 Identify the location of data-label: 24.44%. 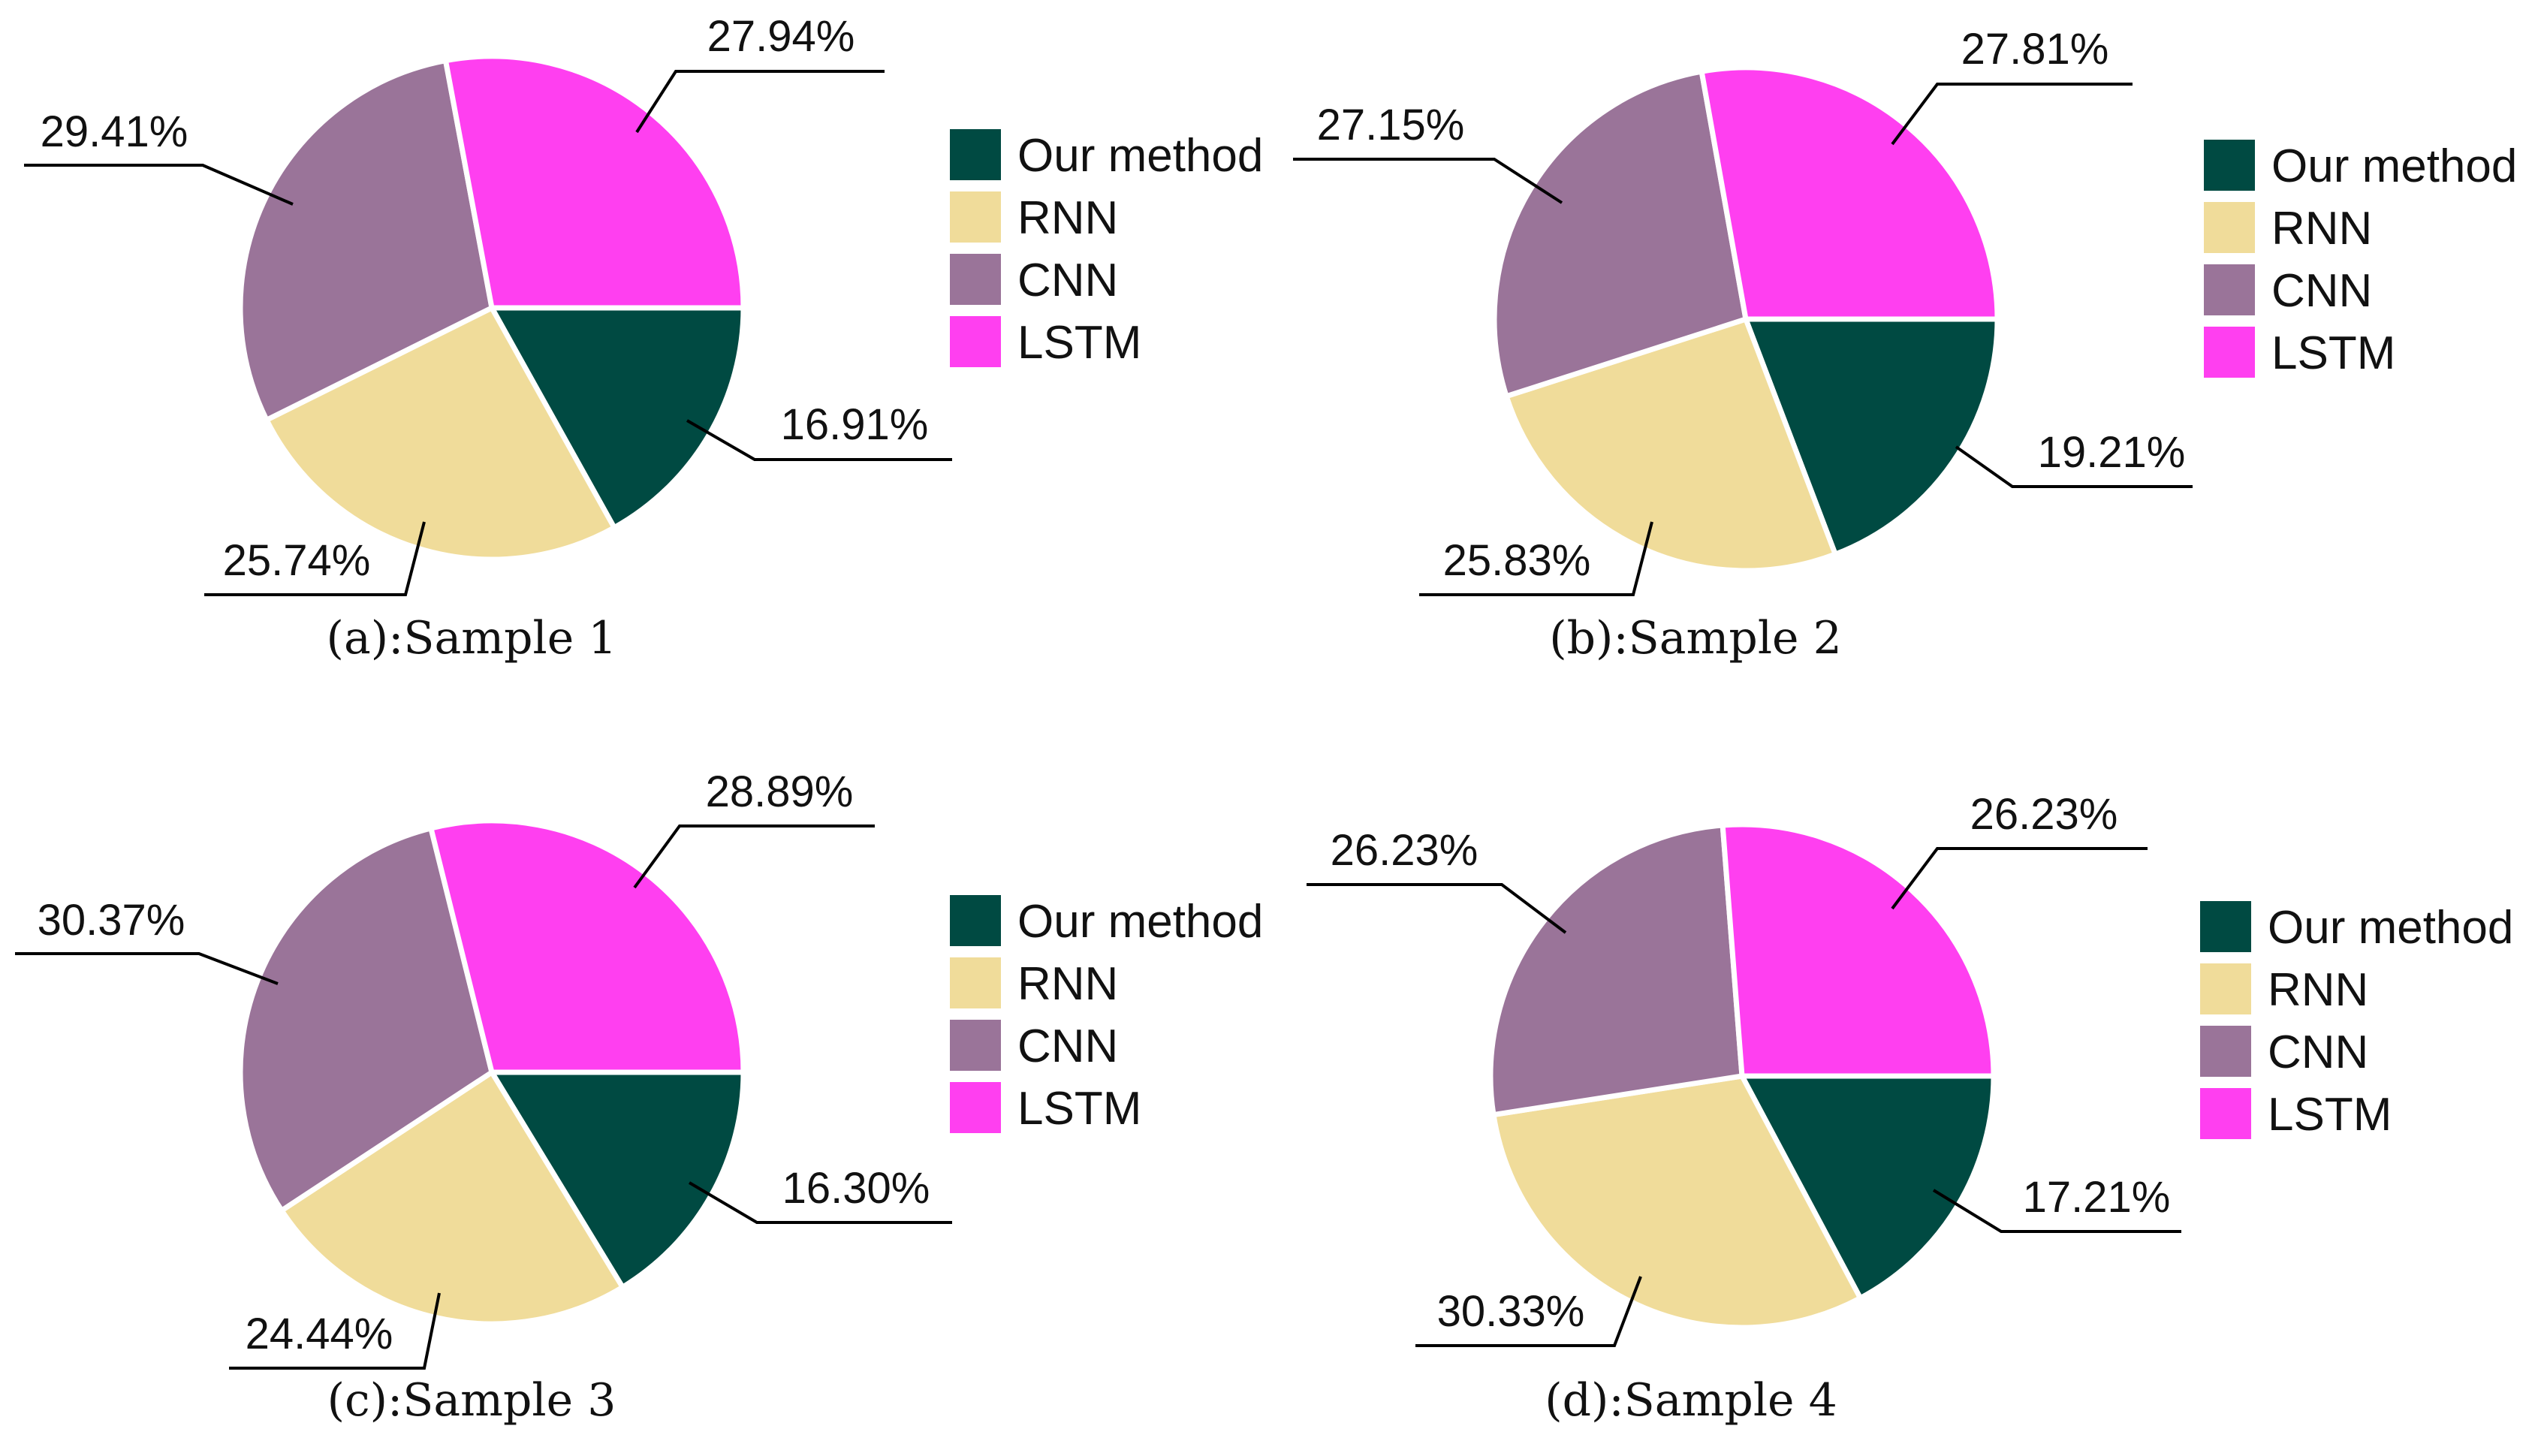
(319, 1334).